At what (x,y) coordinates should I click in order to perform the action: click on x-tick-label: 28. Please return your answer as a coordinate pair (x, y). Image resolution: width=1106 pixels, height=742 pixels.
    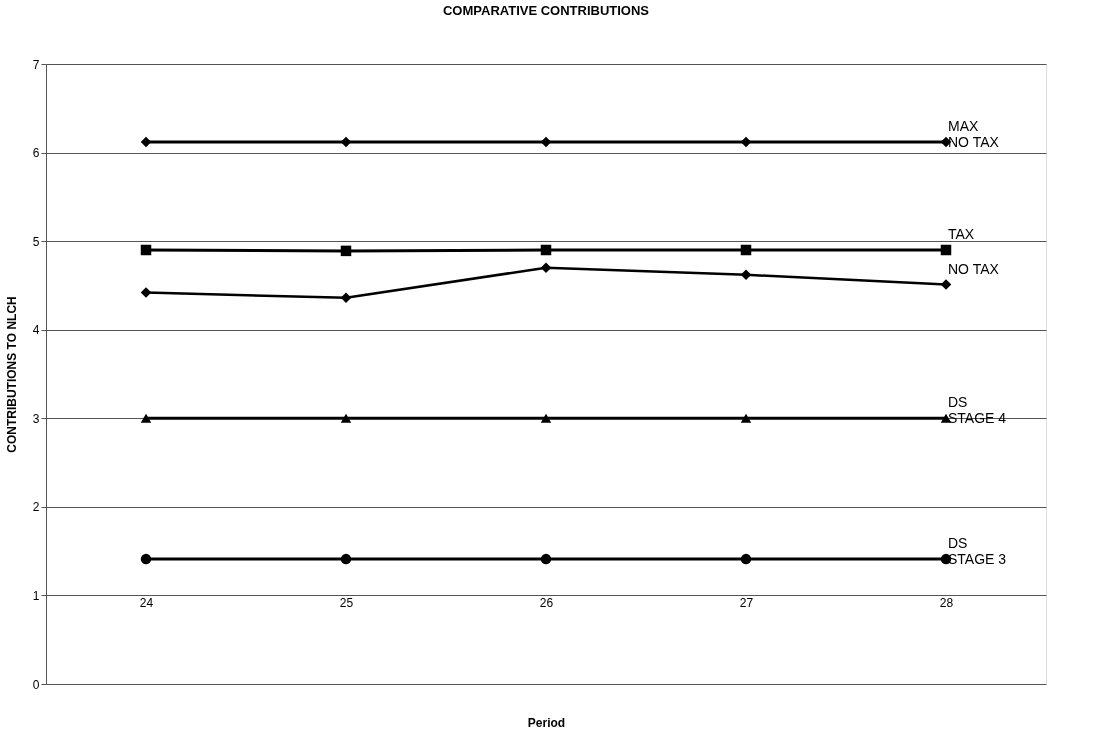
    Looking at the image, I should click on (946, 602).